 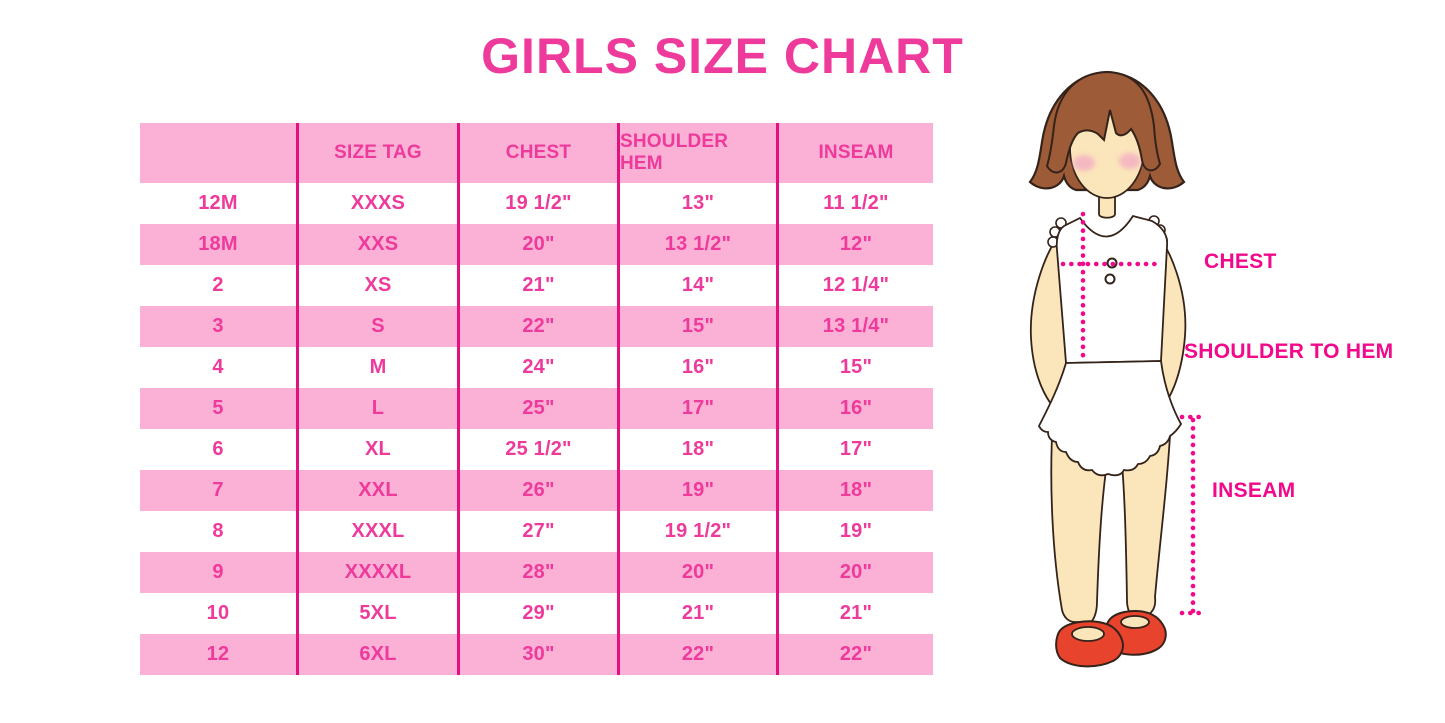 I want to click on inseam-label: INSEAM, so click(x=1254, y=490).